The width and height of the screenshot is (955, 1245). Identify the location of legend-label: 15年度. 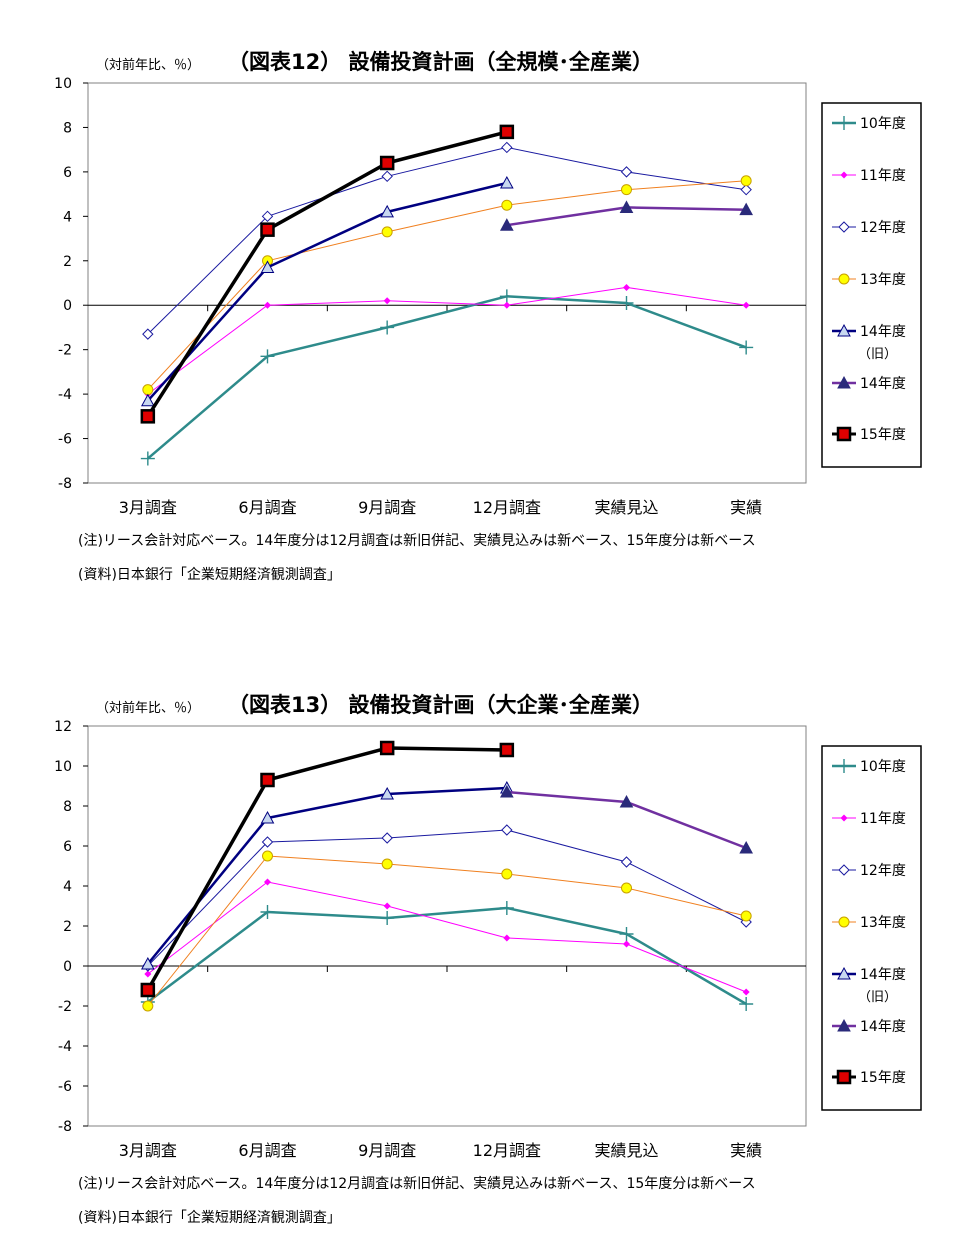
(883, 435).